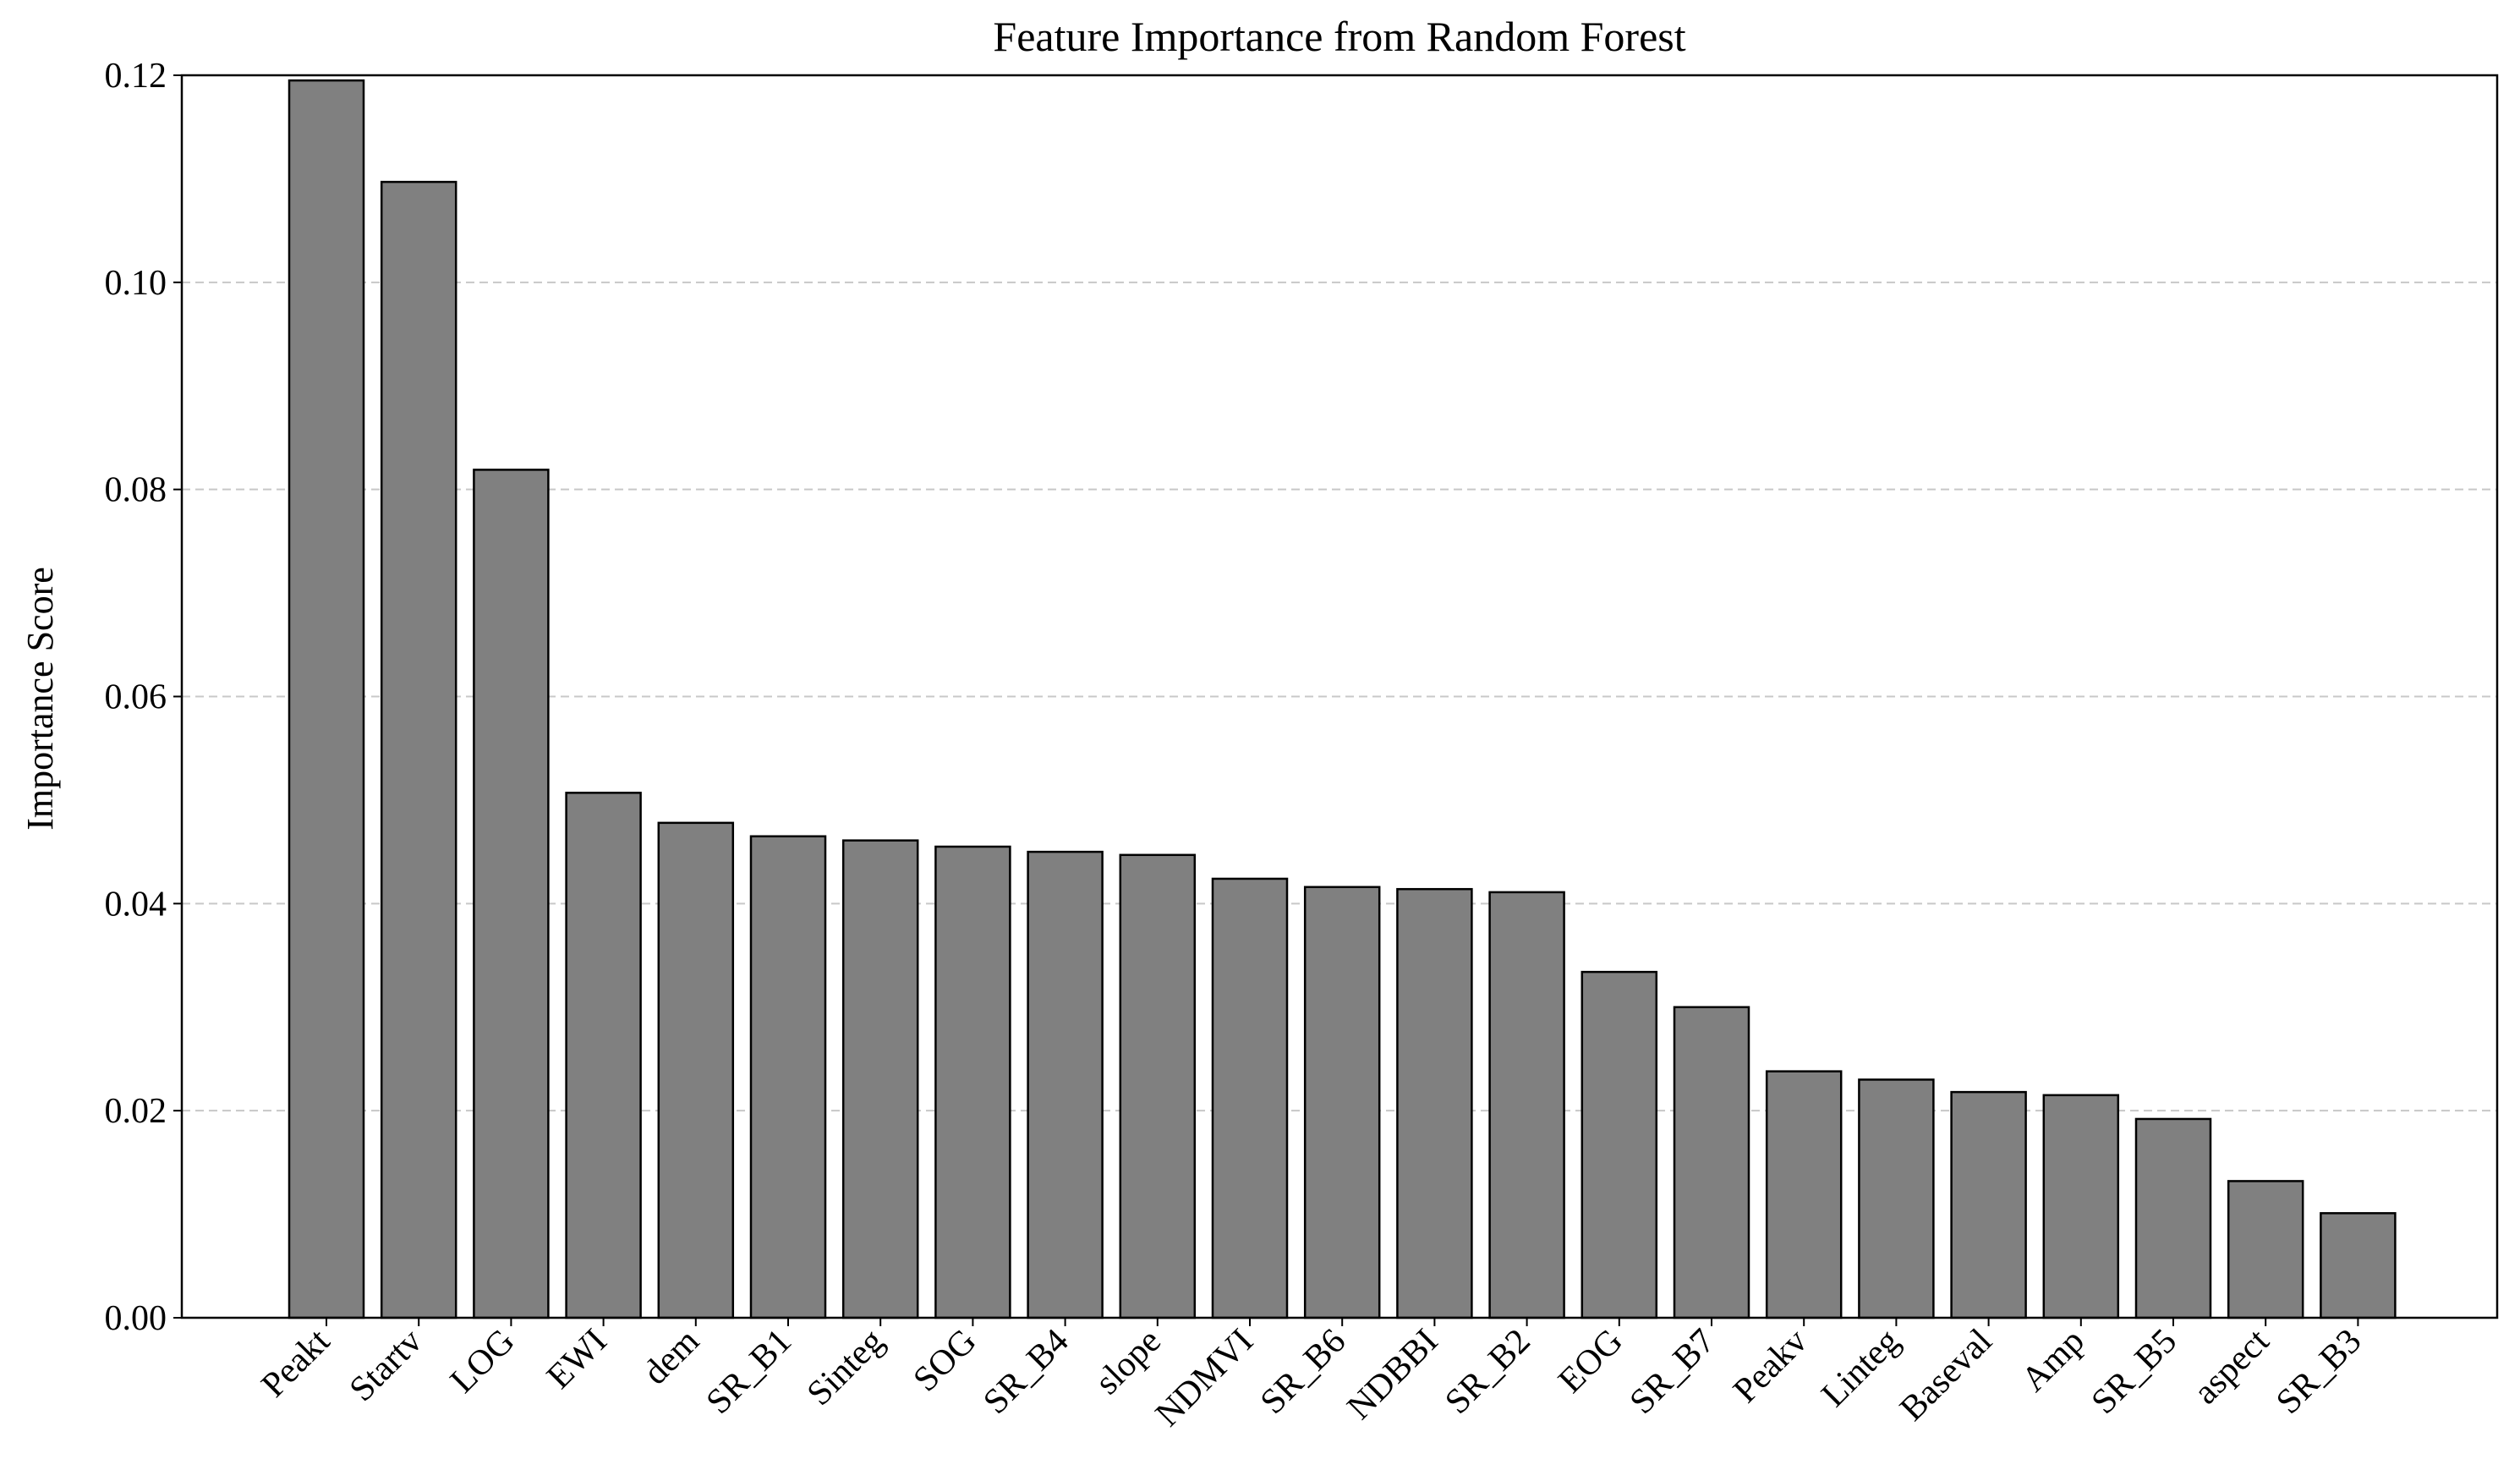 Image resolution: width=2520 pixels, height=1481 pixels. I want to click on chart-title: Feature Importance from Random Forest, so click(1339, 36).